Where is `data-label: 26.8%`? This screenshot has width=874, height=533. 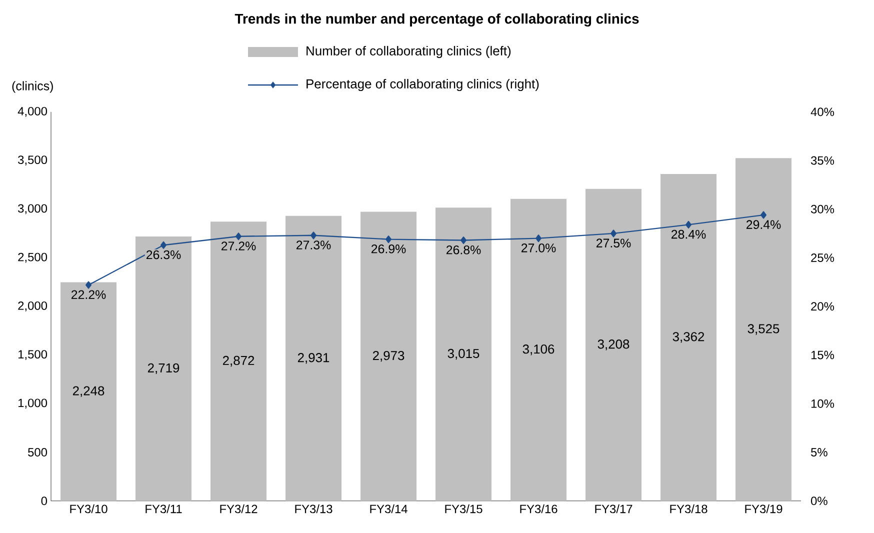 data-label: 26.8% is located at coordinates (463, 249).